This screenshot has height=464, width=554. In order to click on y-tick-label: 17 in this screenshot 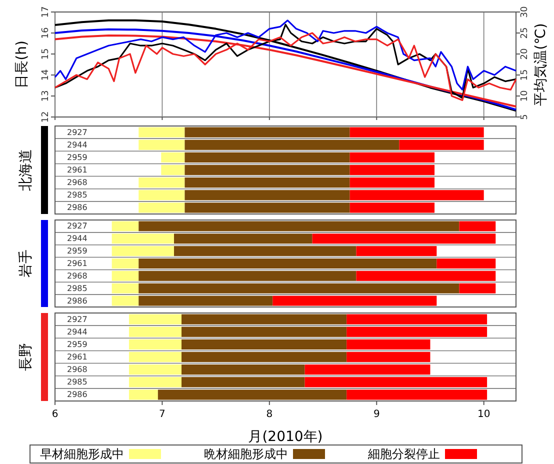, I will do `click(46, 12)`.